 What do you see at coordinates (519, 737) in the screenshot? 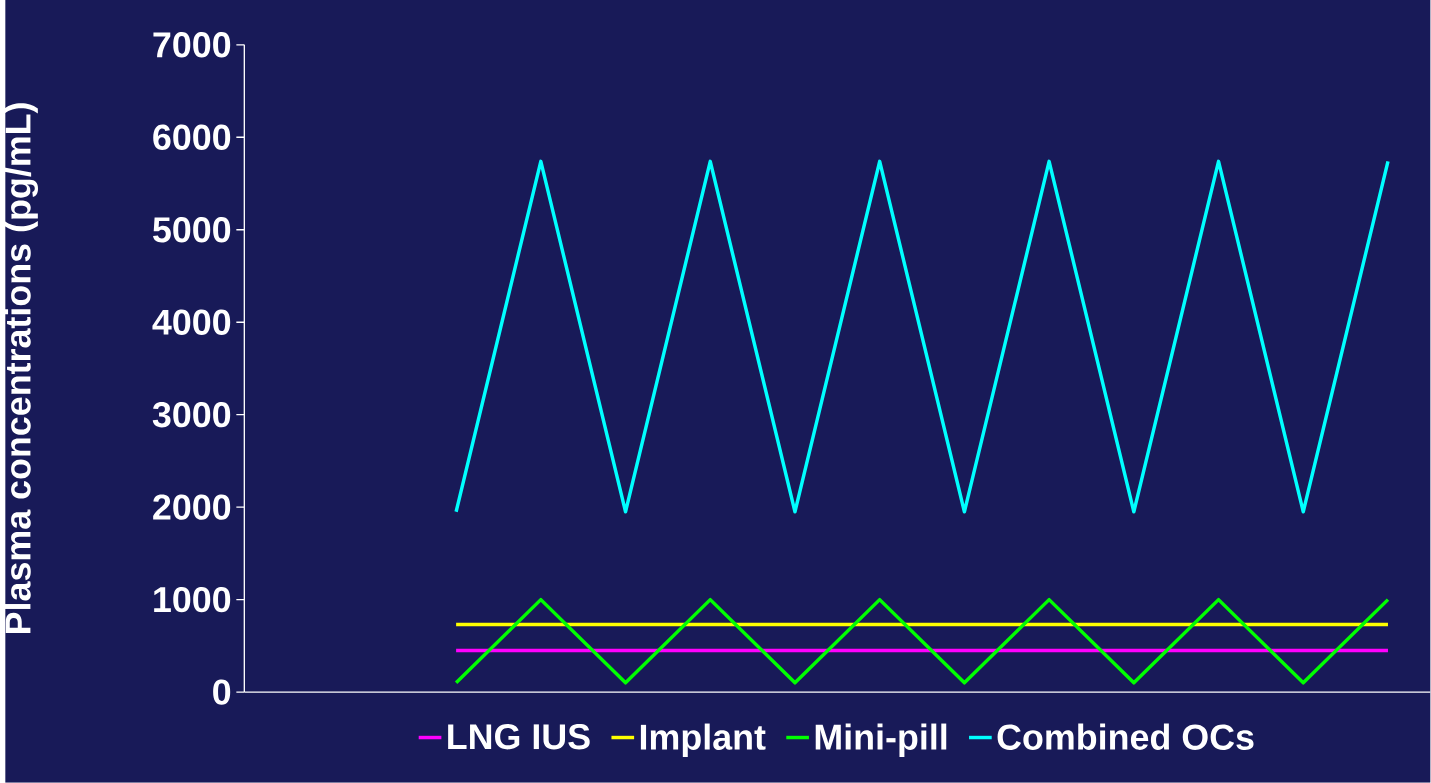
I see `legend-label: LNG IUS` at bounding box center [519, 737].